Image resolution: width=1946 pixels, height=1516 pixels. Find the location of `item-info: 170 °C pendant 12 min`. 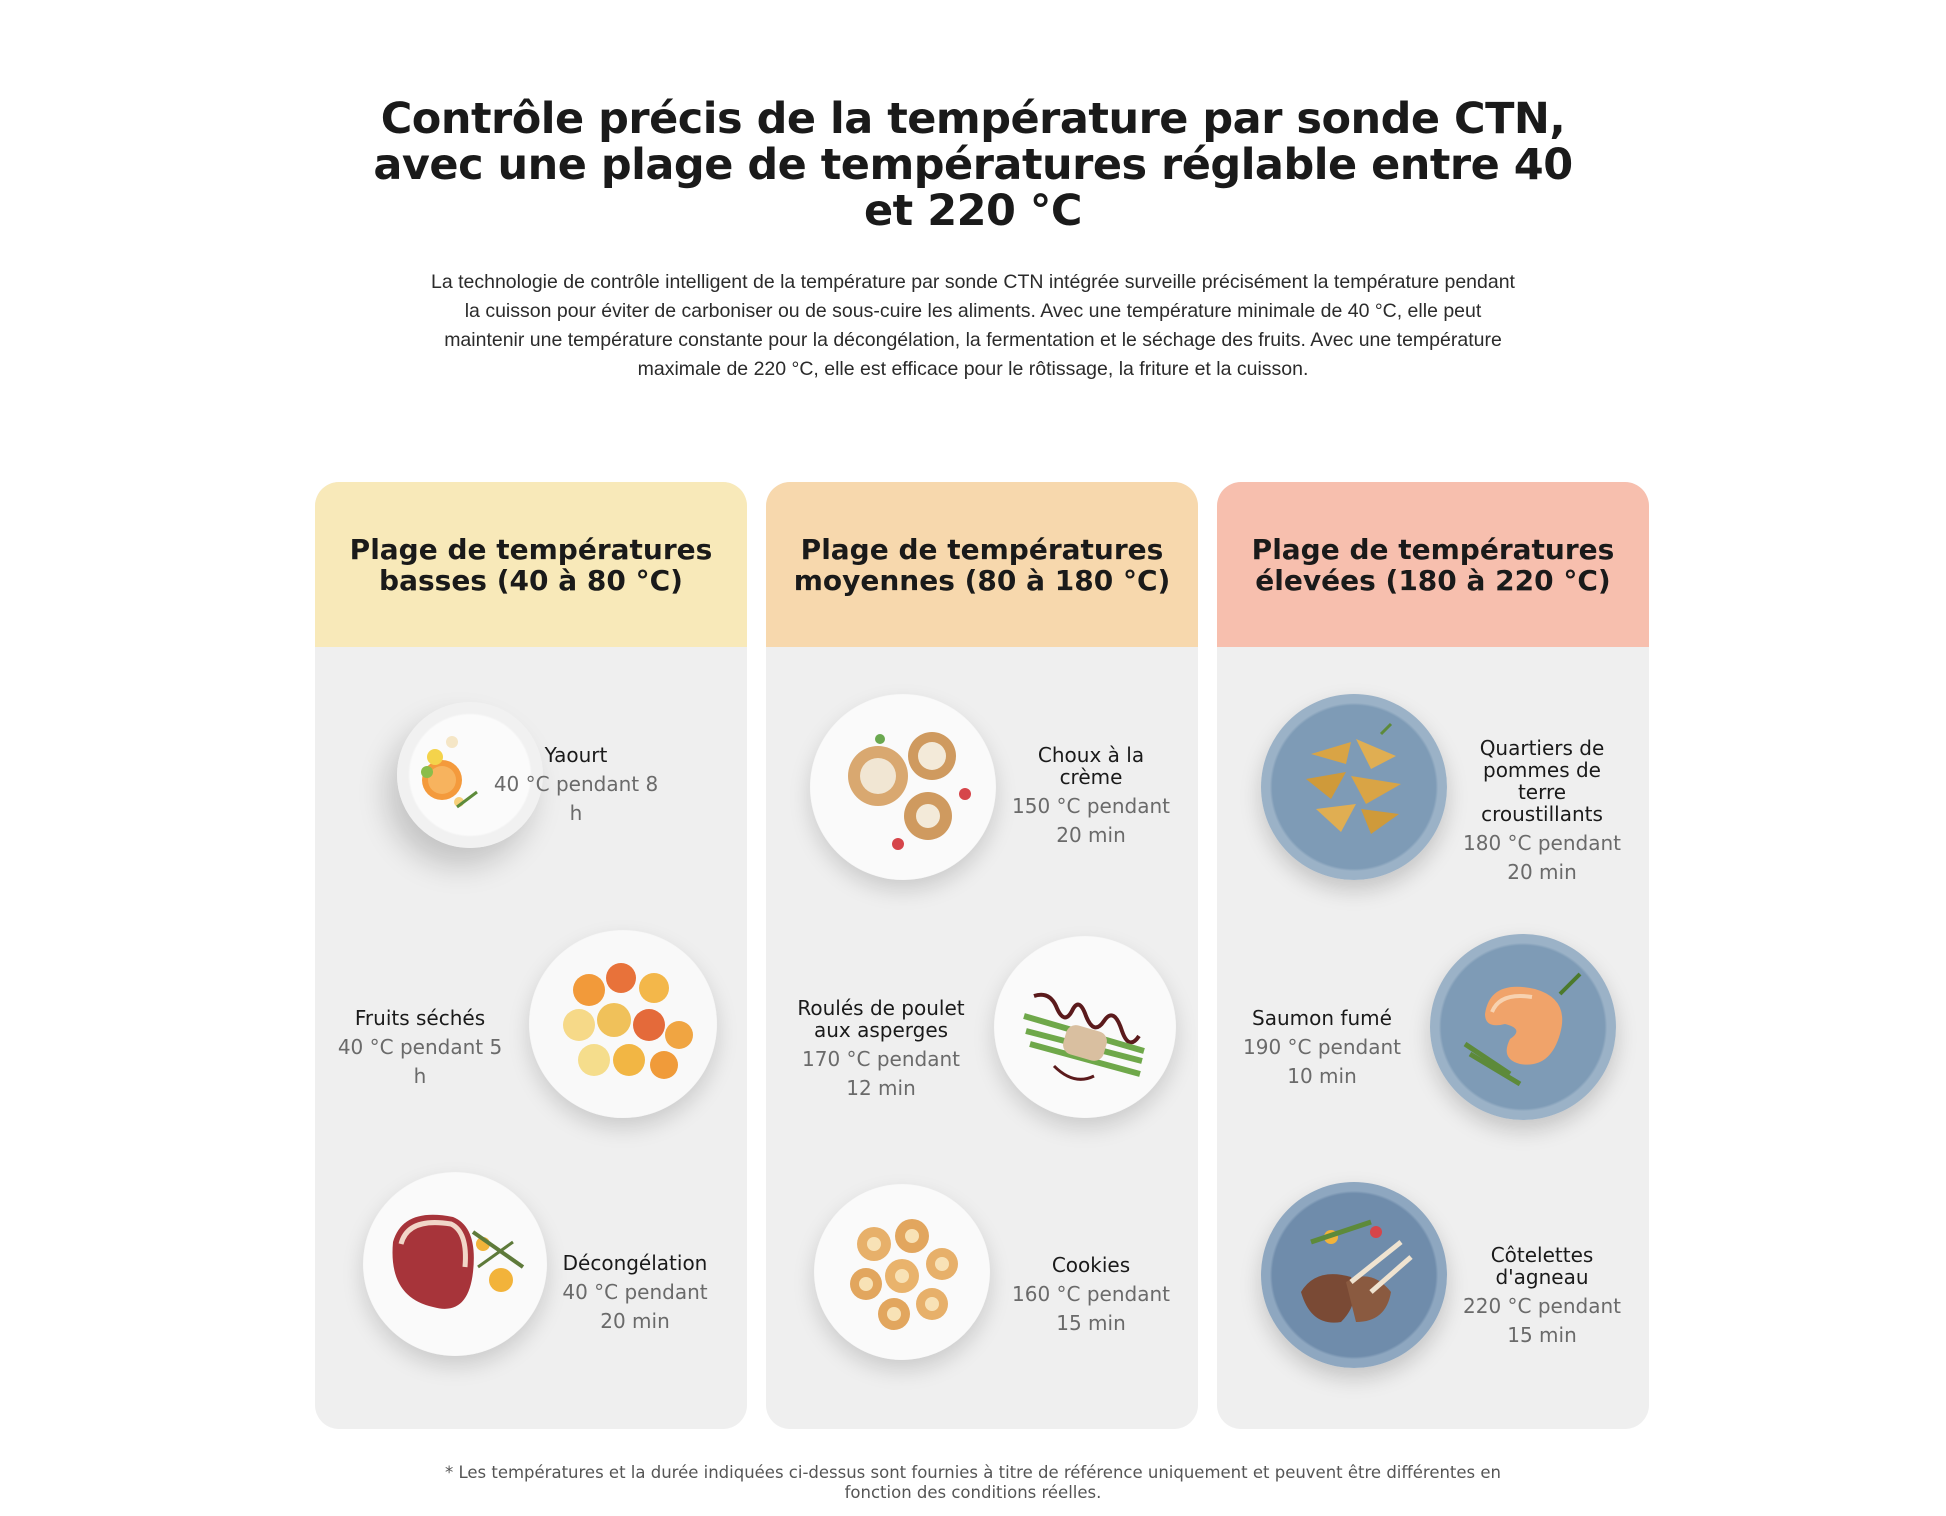

item-info: 170 °C pendant 12 min is located at coordinates (881, 1073).